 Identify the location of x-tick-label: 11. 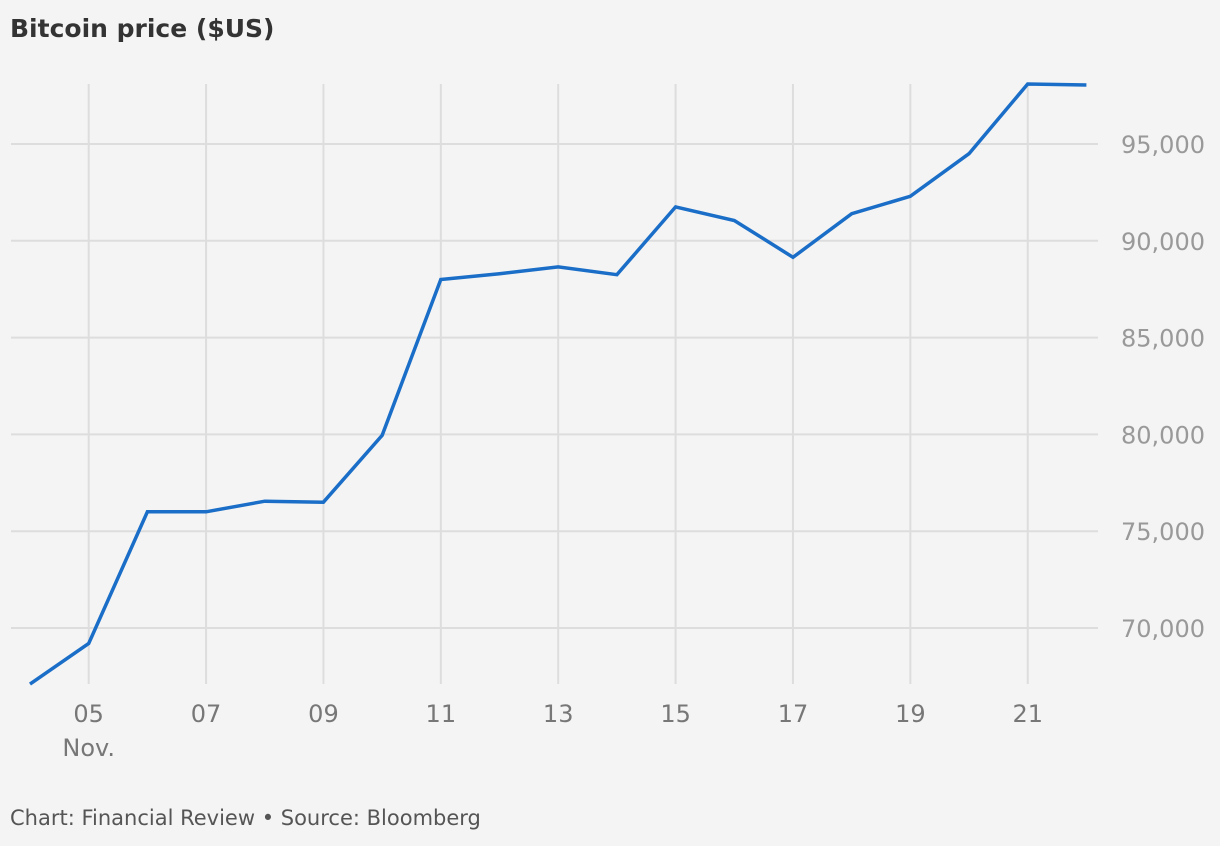
(441, 714).